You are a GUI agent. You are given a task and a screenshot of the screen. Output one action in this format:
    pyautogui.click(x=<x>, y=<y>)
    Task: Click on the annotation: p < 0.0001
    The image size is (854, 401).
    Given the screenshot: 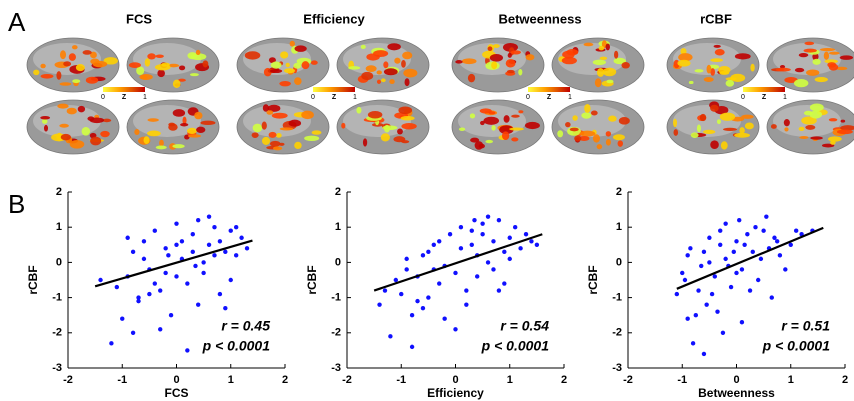 What is the action you would take?
    pyautogui.click(x=796, y=346)
    